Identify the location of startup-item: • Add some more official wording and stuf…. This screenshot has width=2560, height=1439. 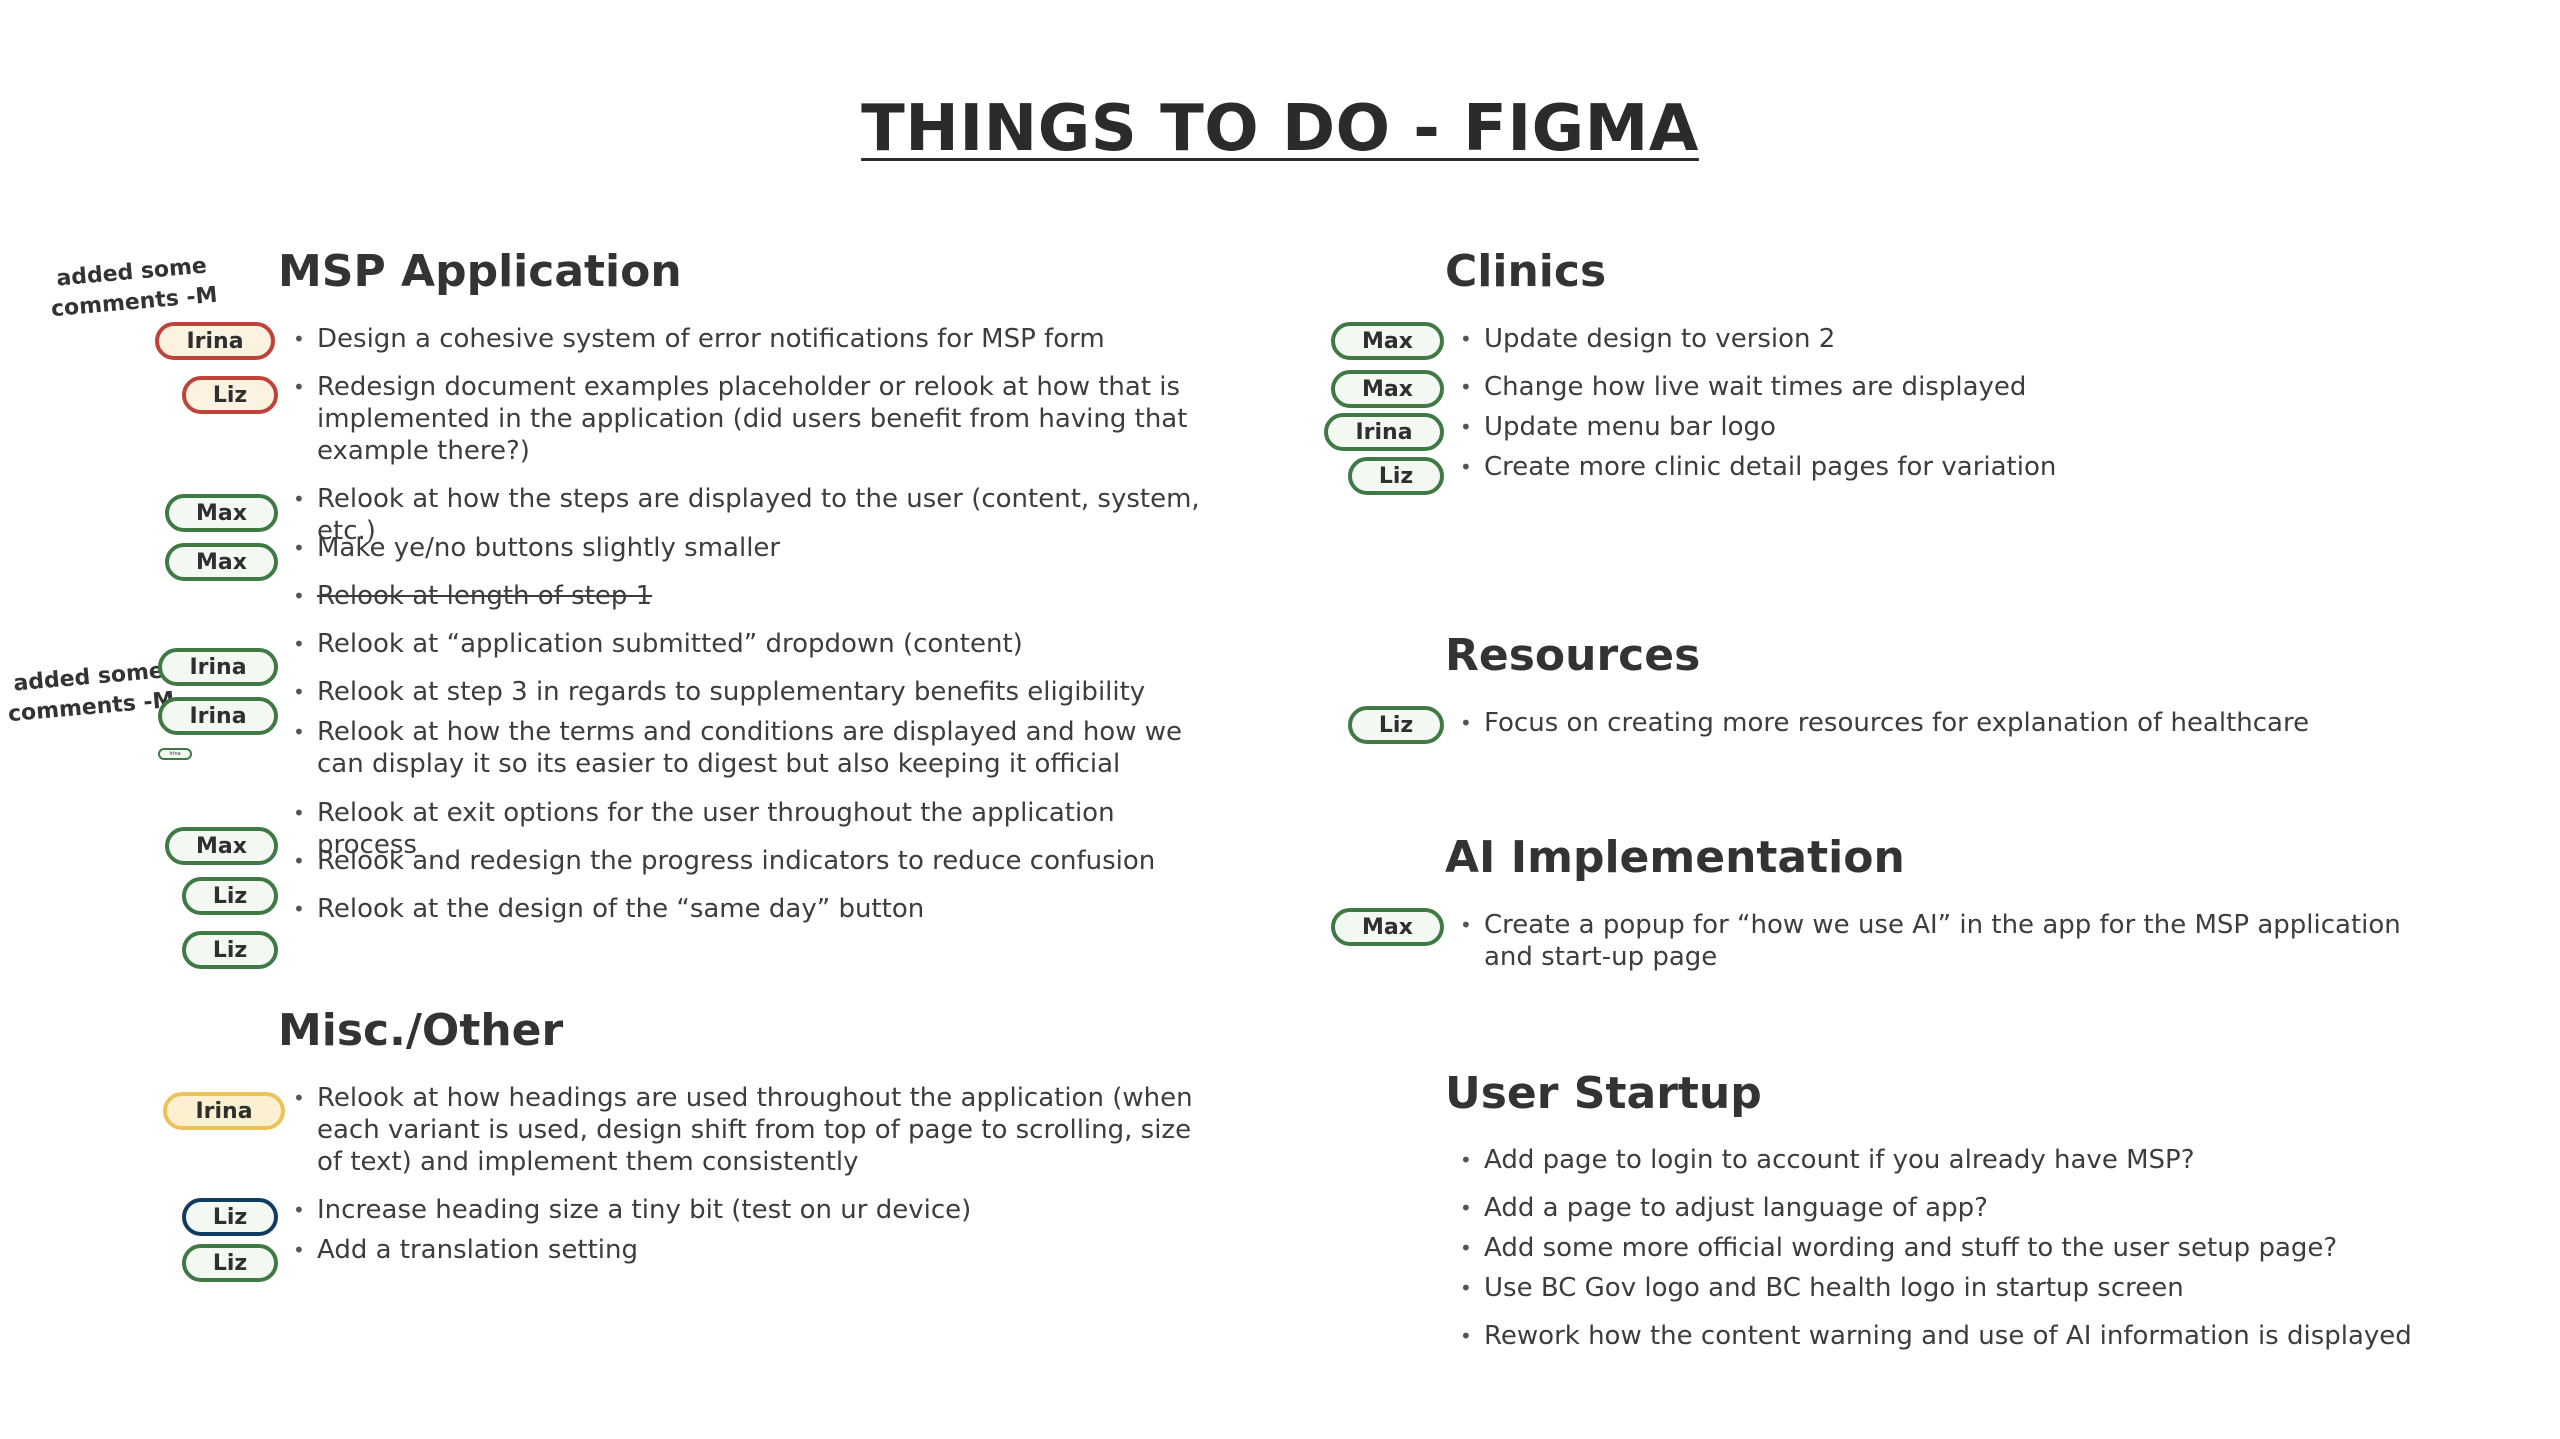
(1899, 1248).